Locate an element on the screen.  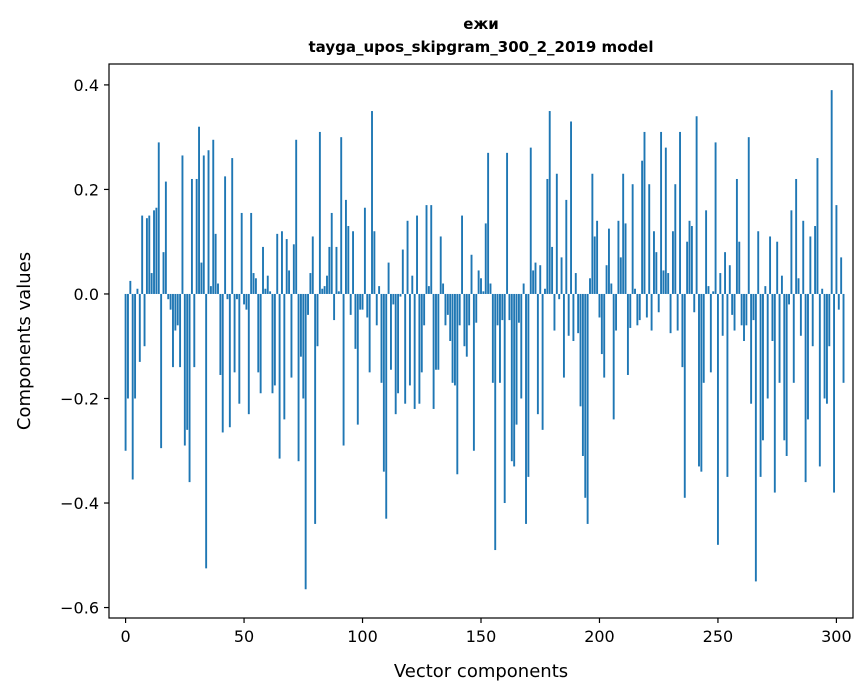
x-tick-label: 200 is located at coordinates (599, 636).